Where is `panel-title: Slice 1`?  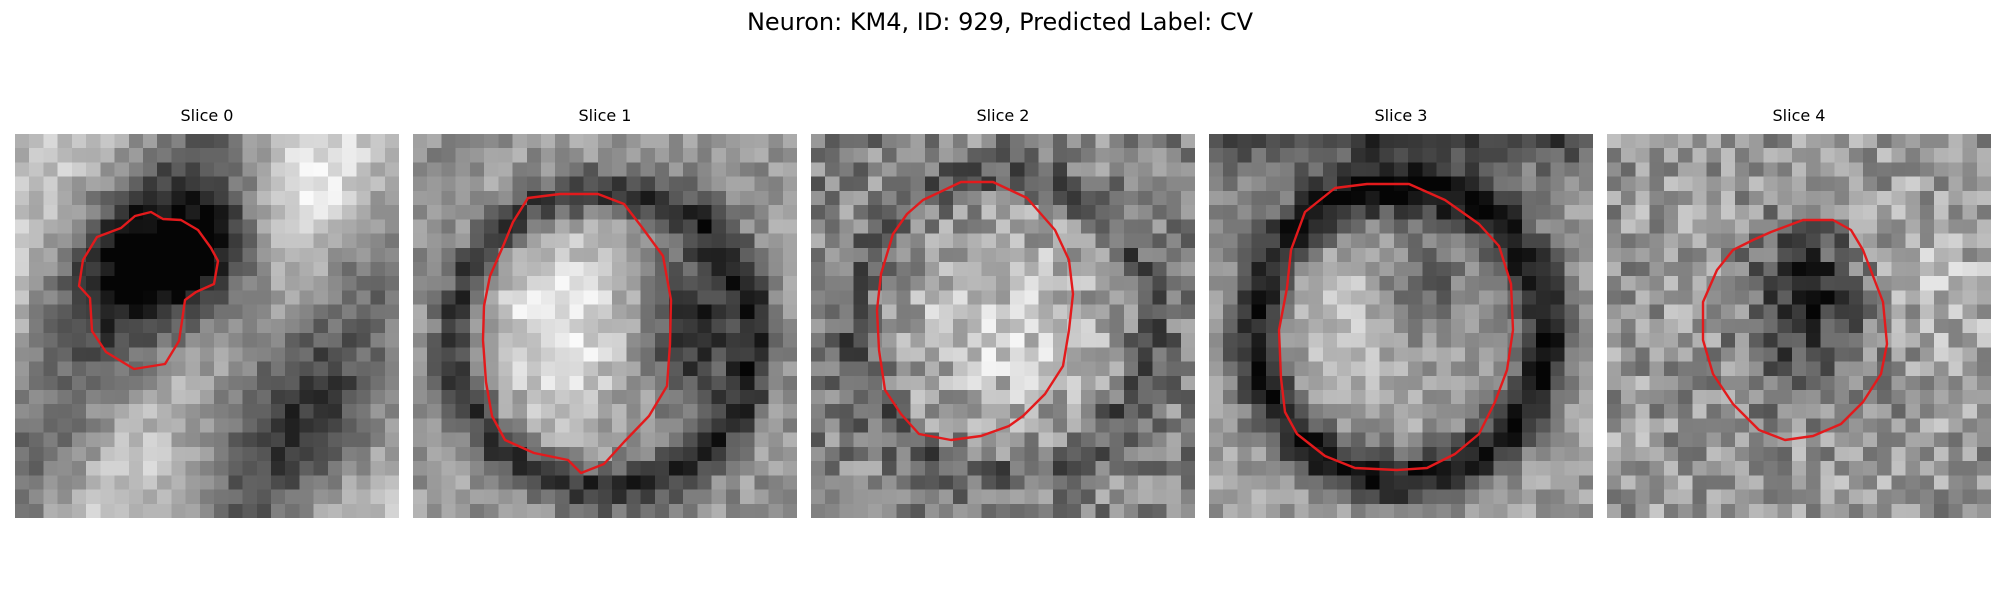 panel-title: Slice 1 is located at coordinates (605, 116).